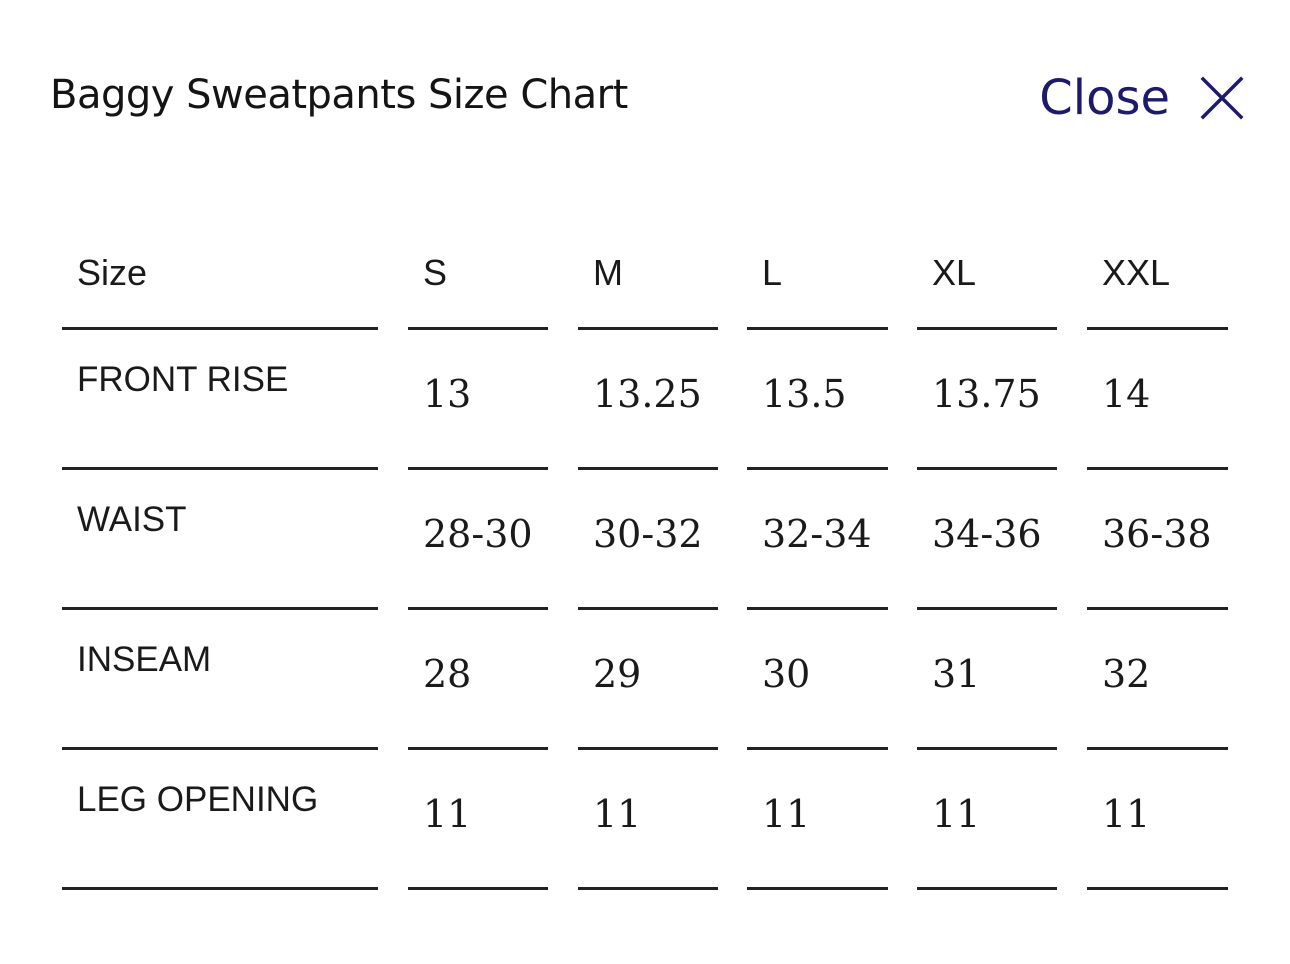  Describe the element at coordinates (1157, 400) in the screenshot. I see `table-cell: 14` at that location.